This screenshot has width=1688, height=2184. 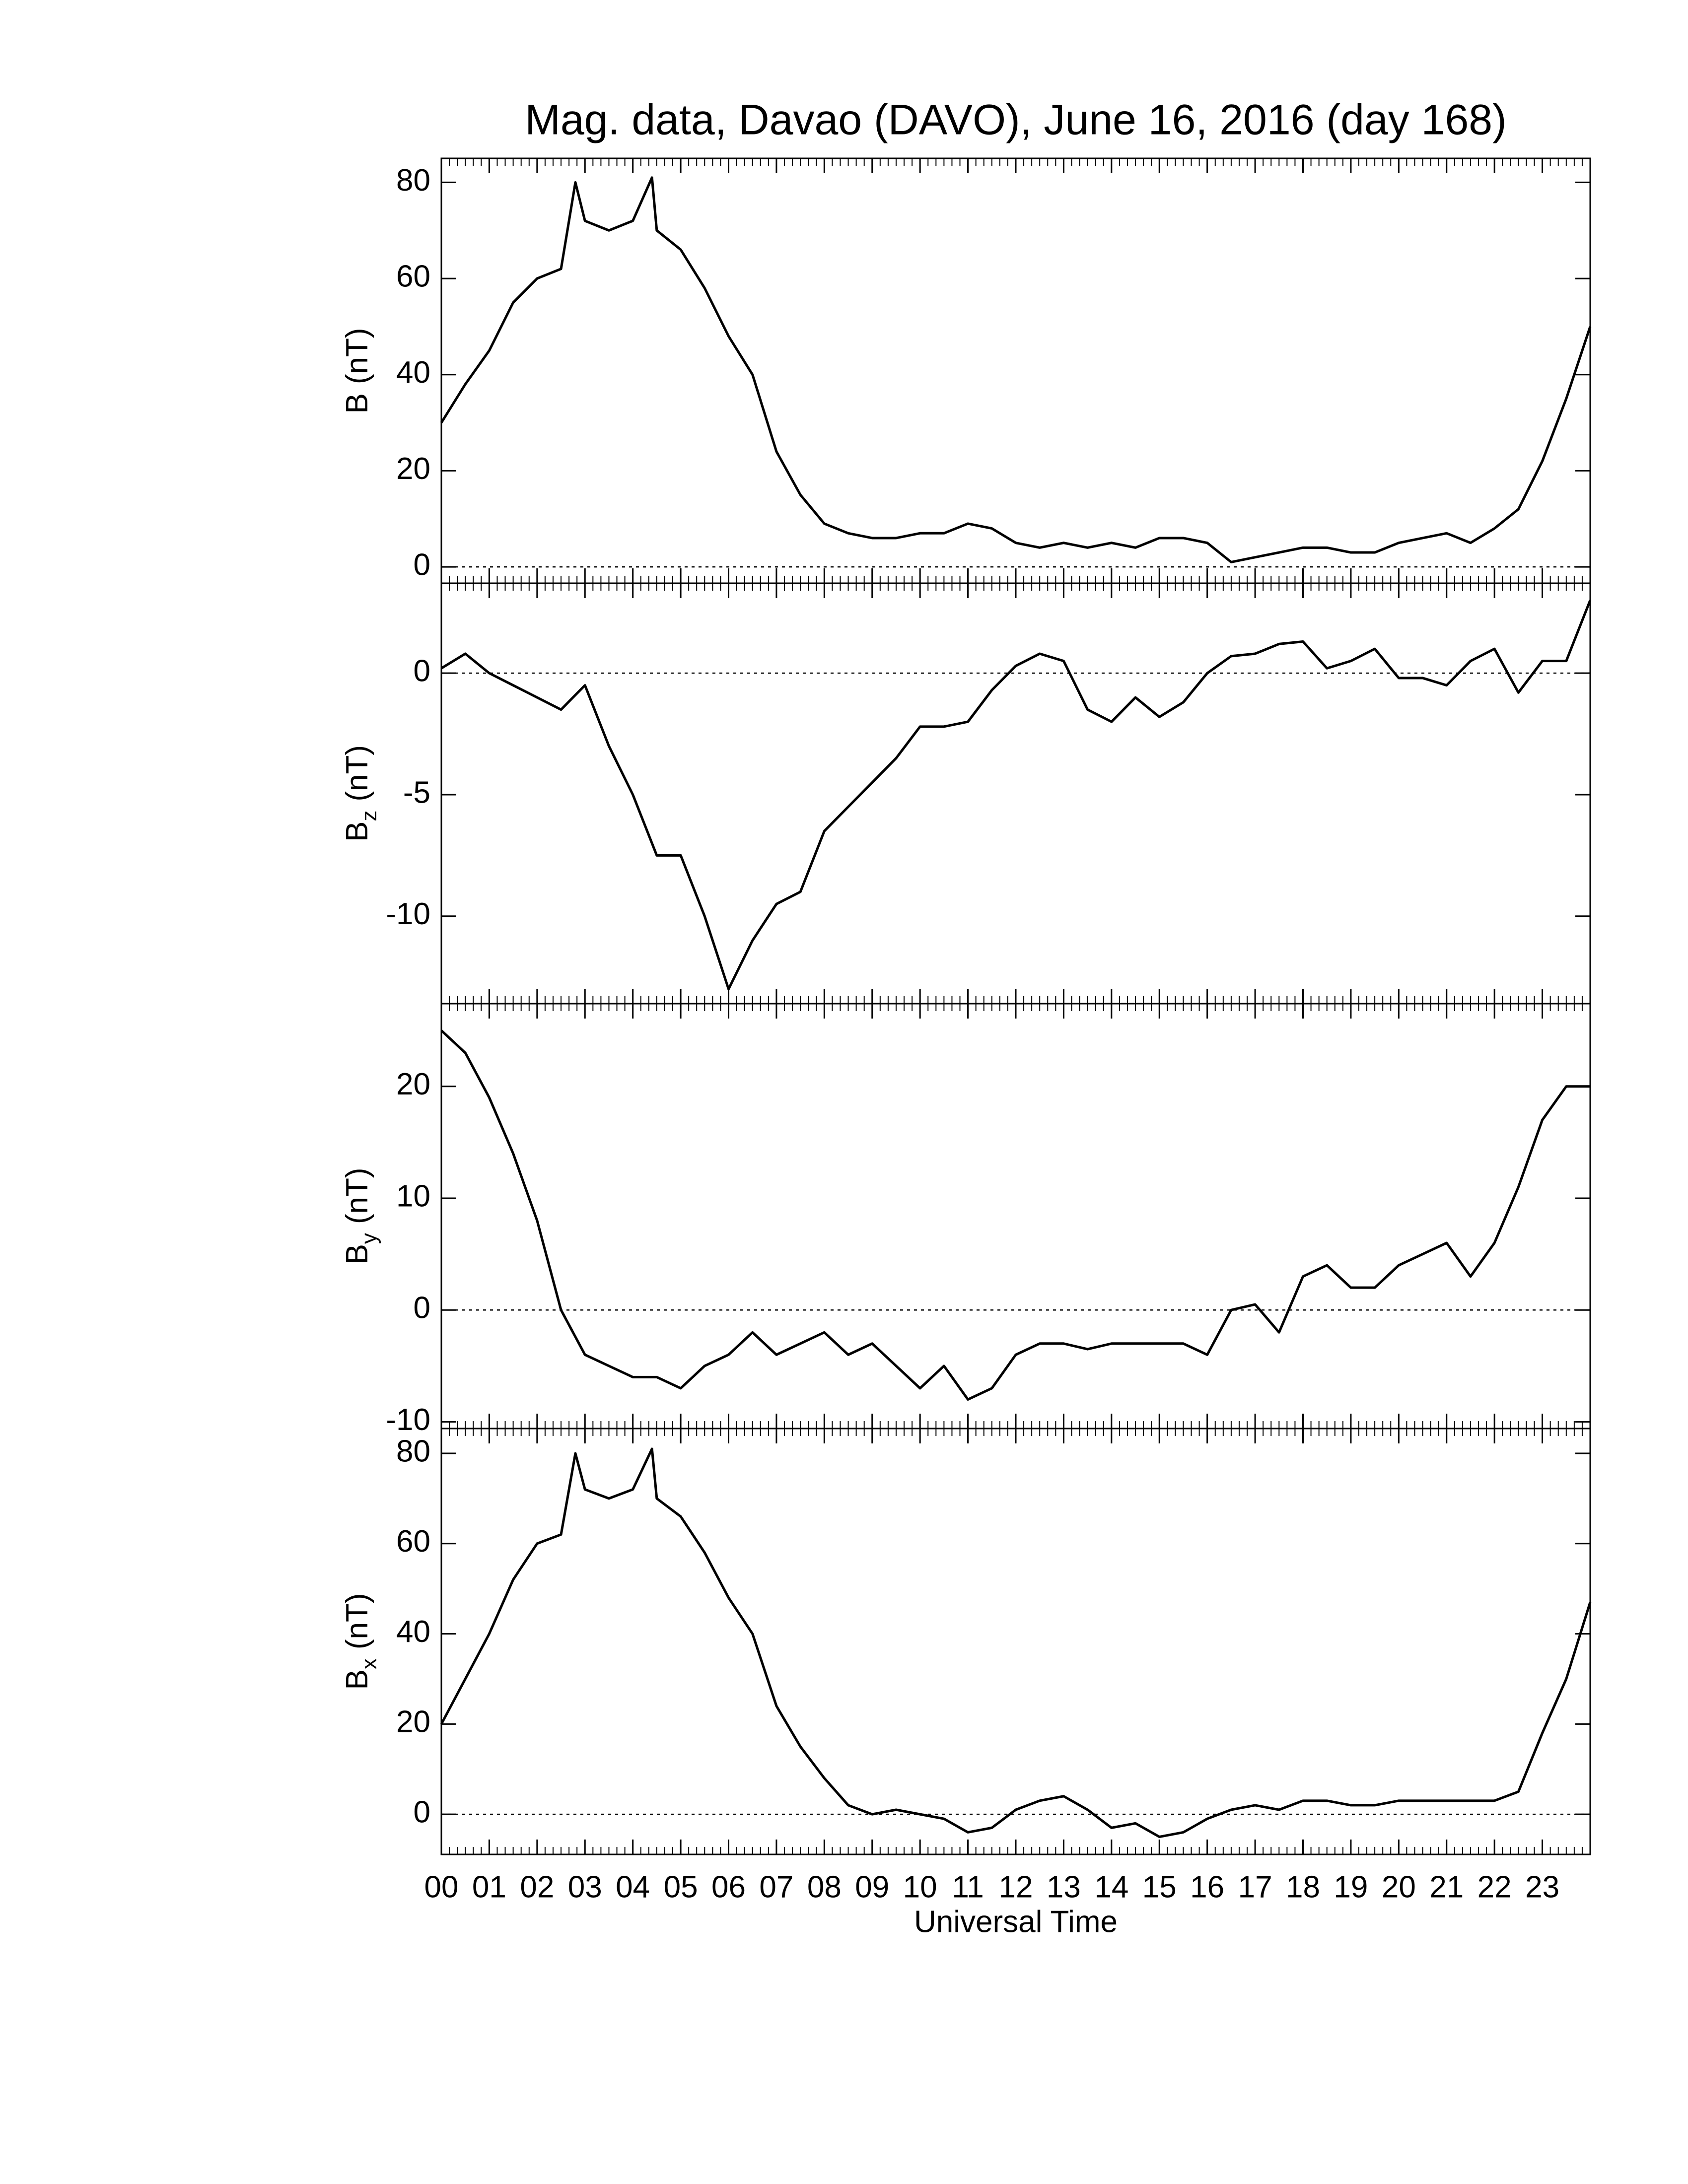 I want to click on y-tick-label: -5, so click(x=416, y=792).